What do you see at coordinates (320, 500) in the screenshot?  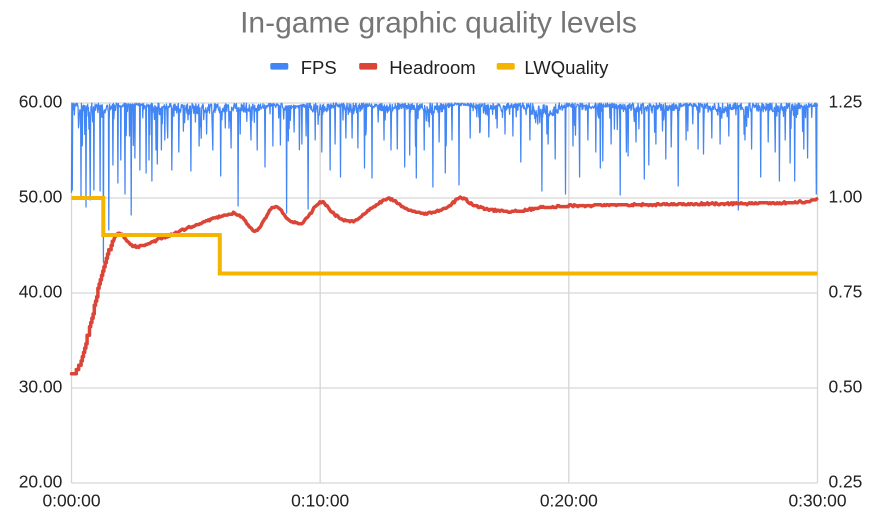 I see `svg-text: 0:10:00` at bounding box center [320, 500].